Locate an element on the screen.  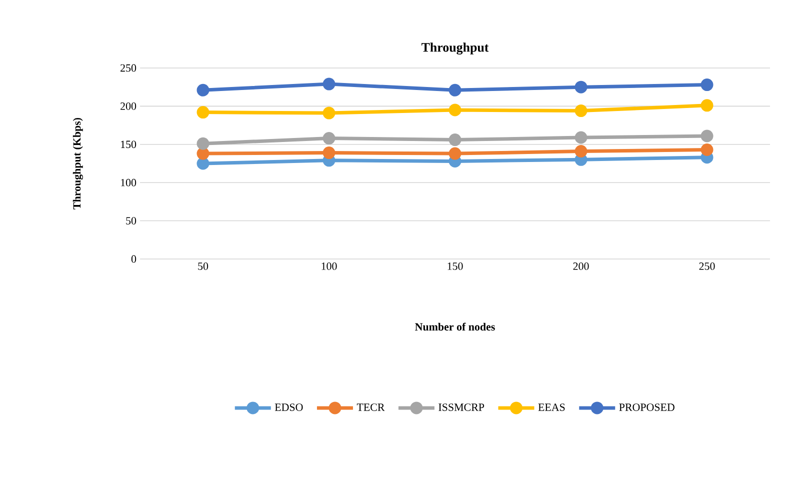
legend-label: TECR is located at coordinates (370, 407).